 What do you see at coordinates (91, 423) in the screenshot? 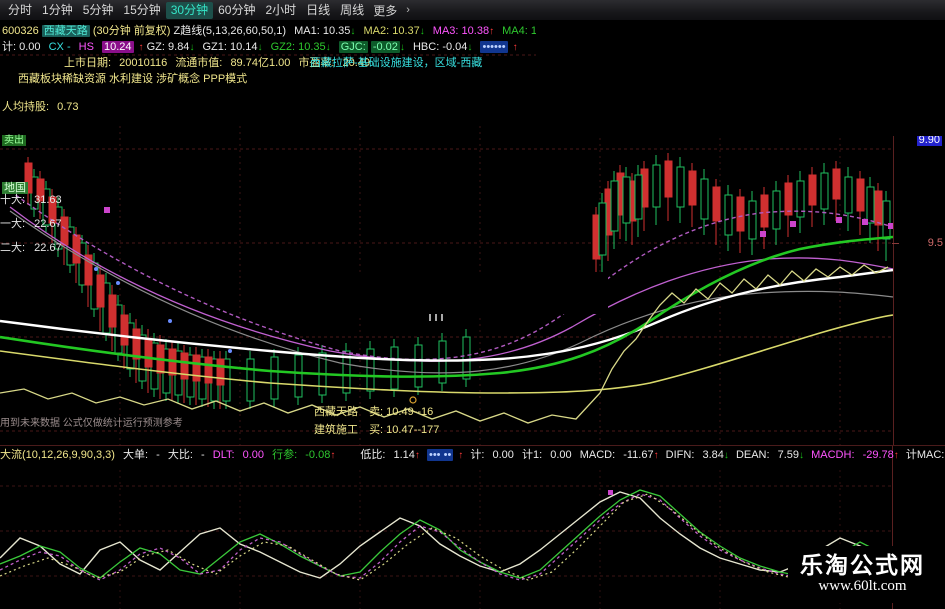
I see `disclaimer-note: 用到未来数据 公式仅做统计运行预测参考` at bounding box center [91, 423].